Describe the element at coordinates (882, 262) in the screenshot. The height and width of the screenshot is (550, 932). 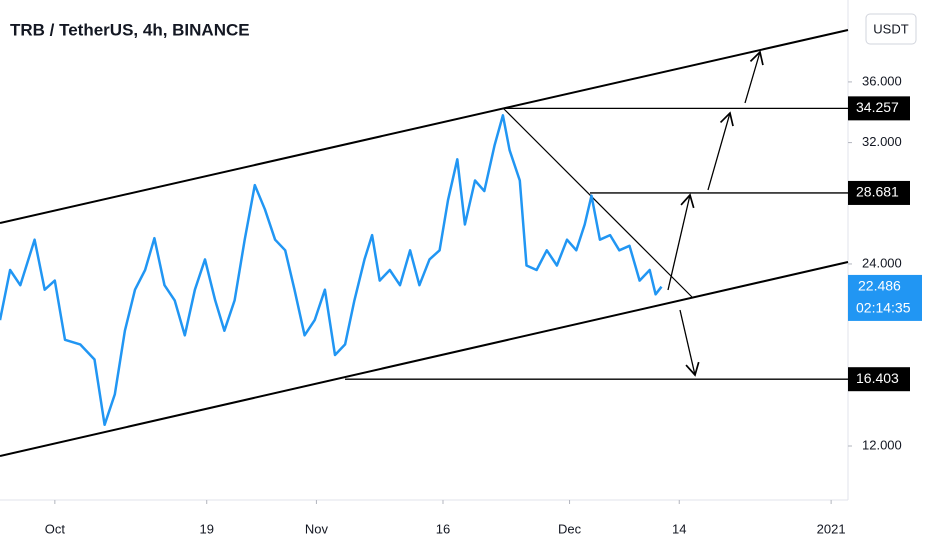
I see `y-tick-label: 24.000` at that location.